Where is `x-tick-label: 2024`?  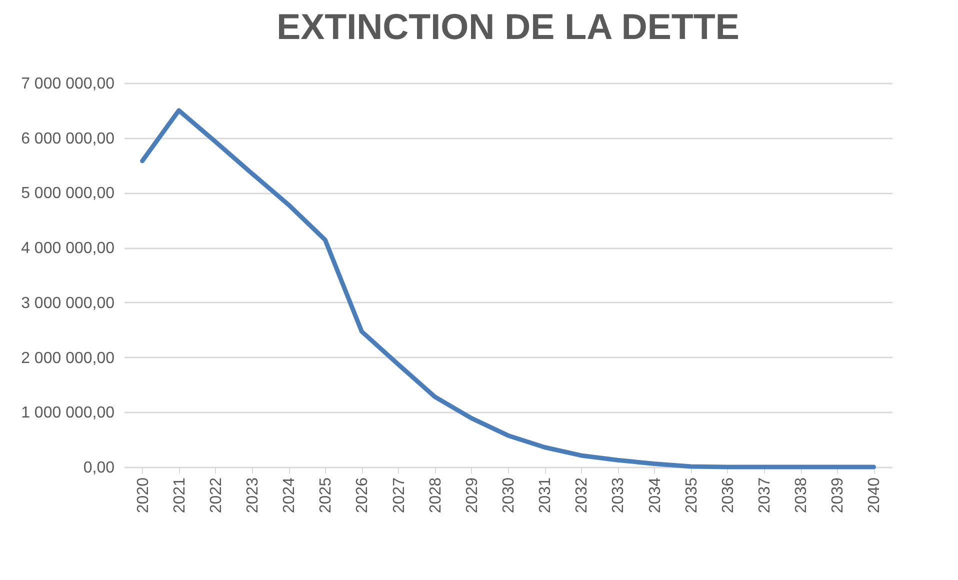 x-tick-label: 2024 is located at coordinates (289, 495).